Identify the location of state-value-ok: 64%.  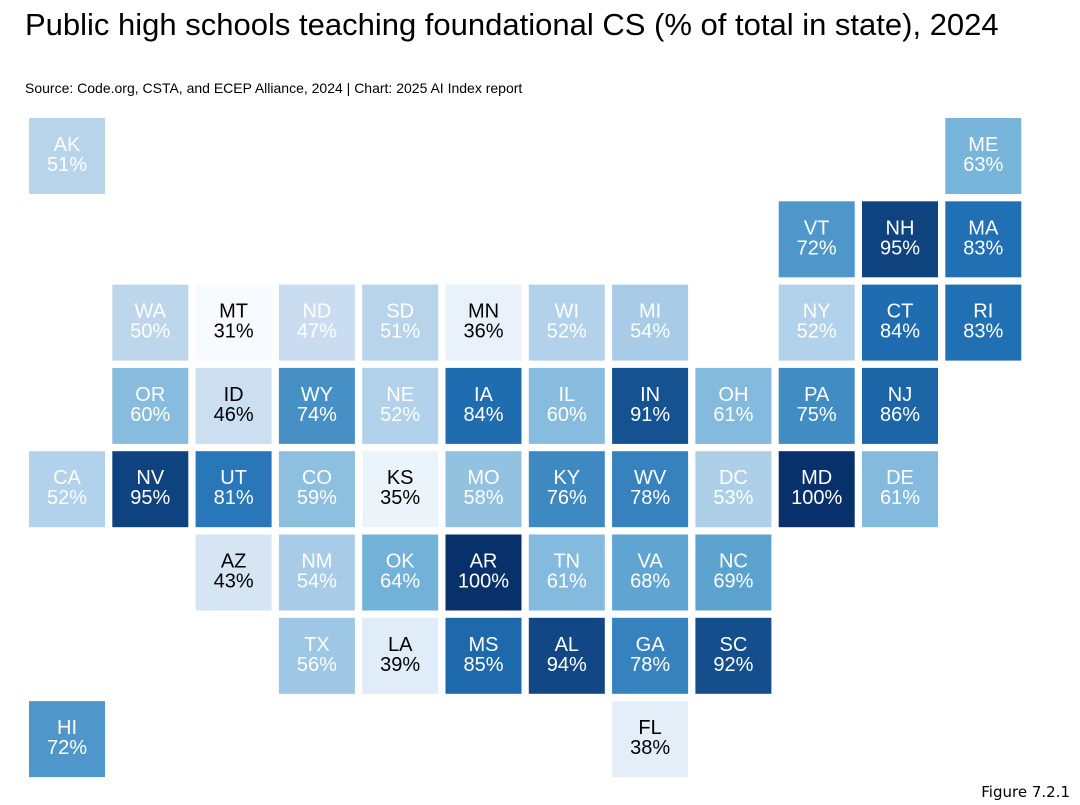
(400, 582).